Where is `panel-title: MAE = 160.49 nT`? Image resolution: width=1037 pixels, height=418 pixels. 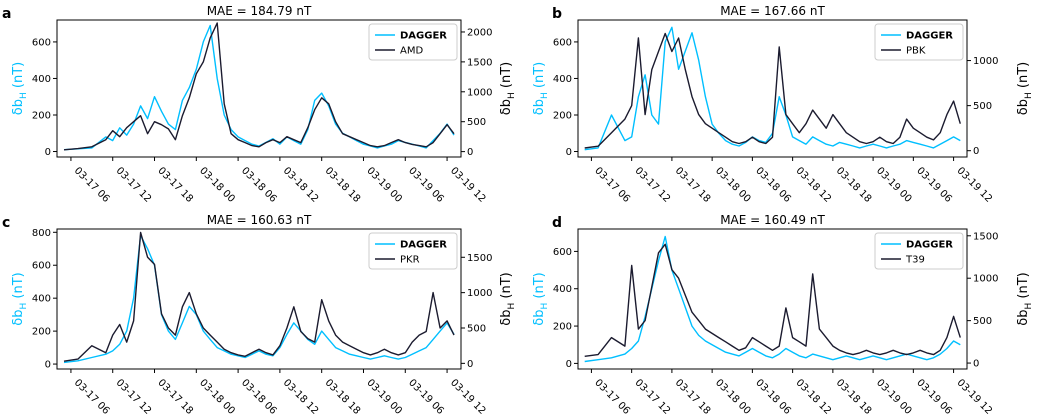 panel-title: MAE = 160.49 nT is located at coordinates (772, 220).